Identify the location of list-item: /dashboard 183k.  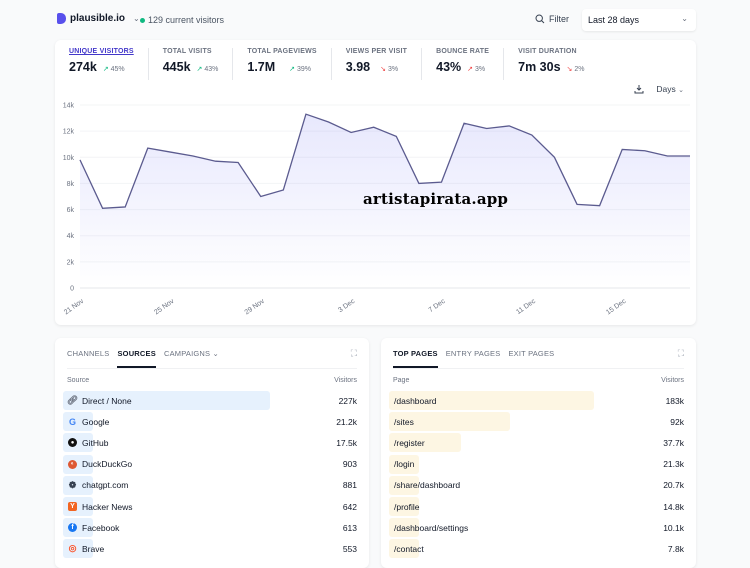
(536, 400).